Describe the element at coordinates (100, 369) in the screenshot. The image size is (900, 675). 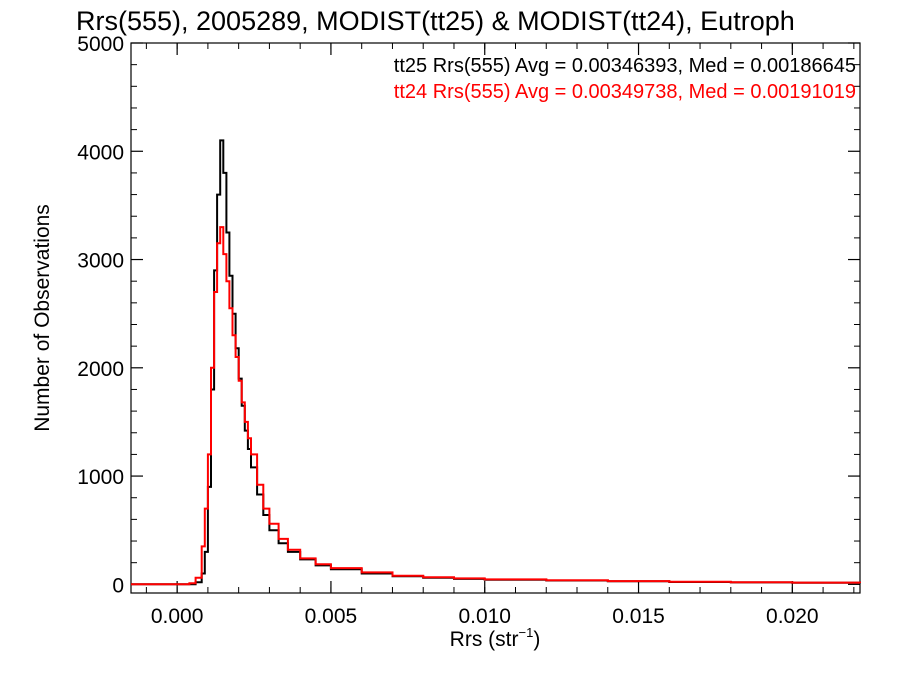
I see `y-tick-label: 2000` at that location.